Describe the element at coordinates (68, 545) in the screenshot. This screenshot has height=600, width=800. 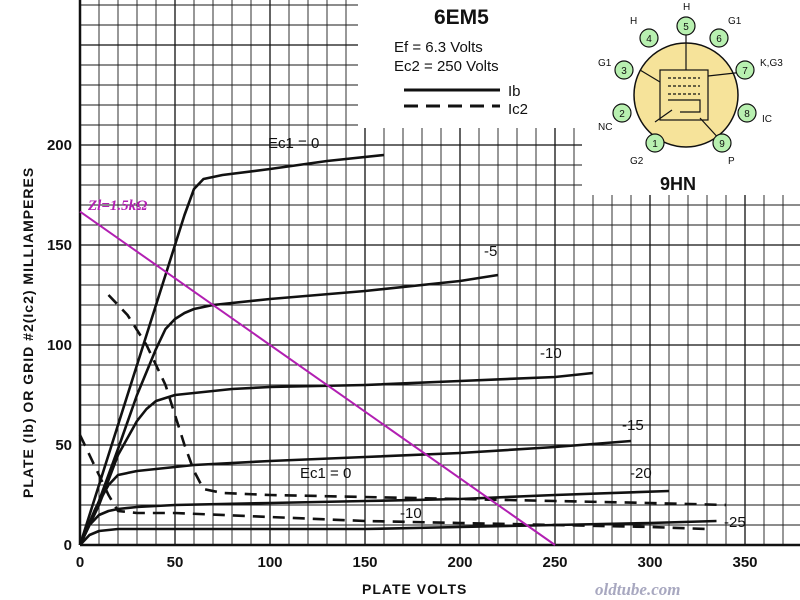
I see `y-tick-label: 0` at that location.